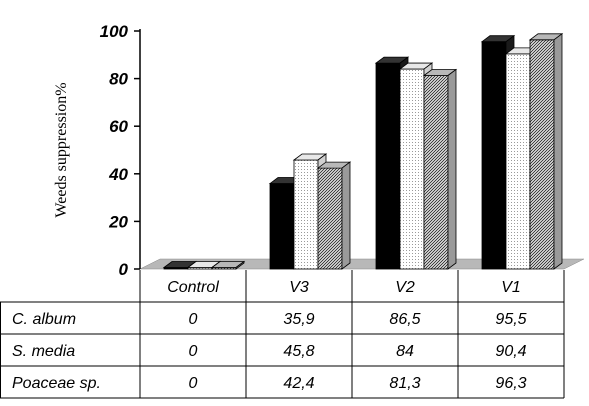 This screenshot has height=406, width=589. I want to click on table-cell: 96,3, so click(510, 383).